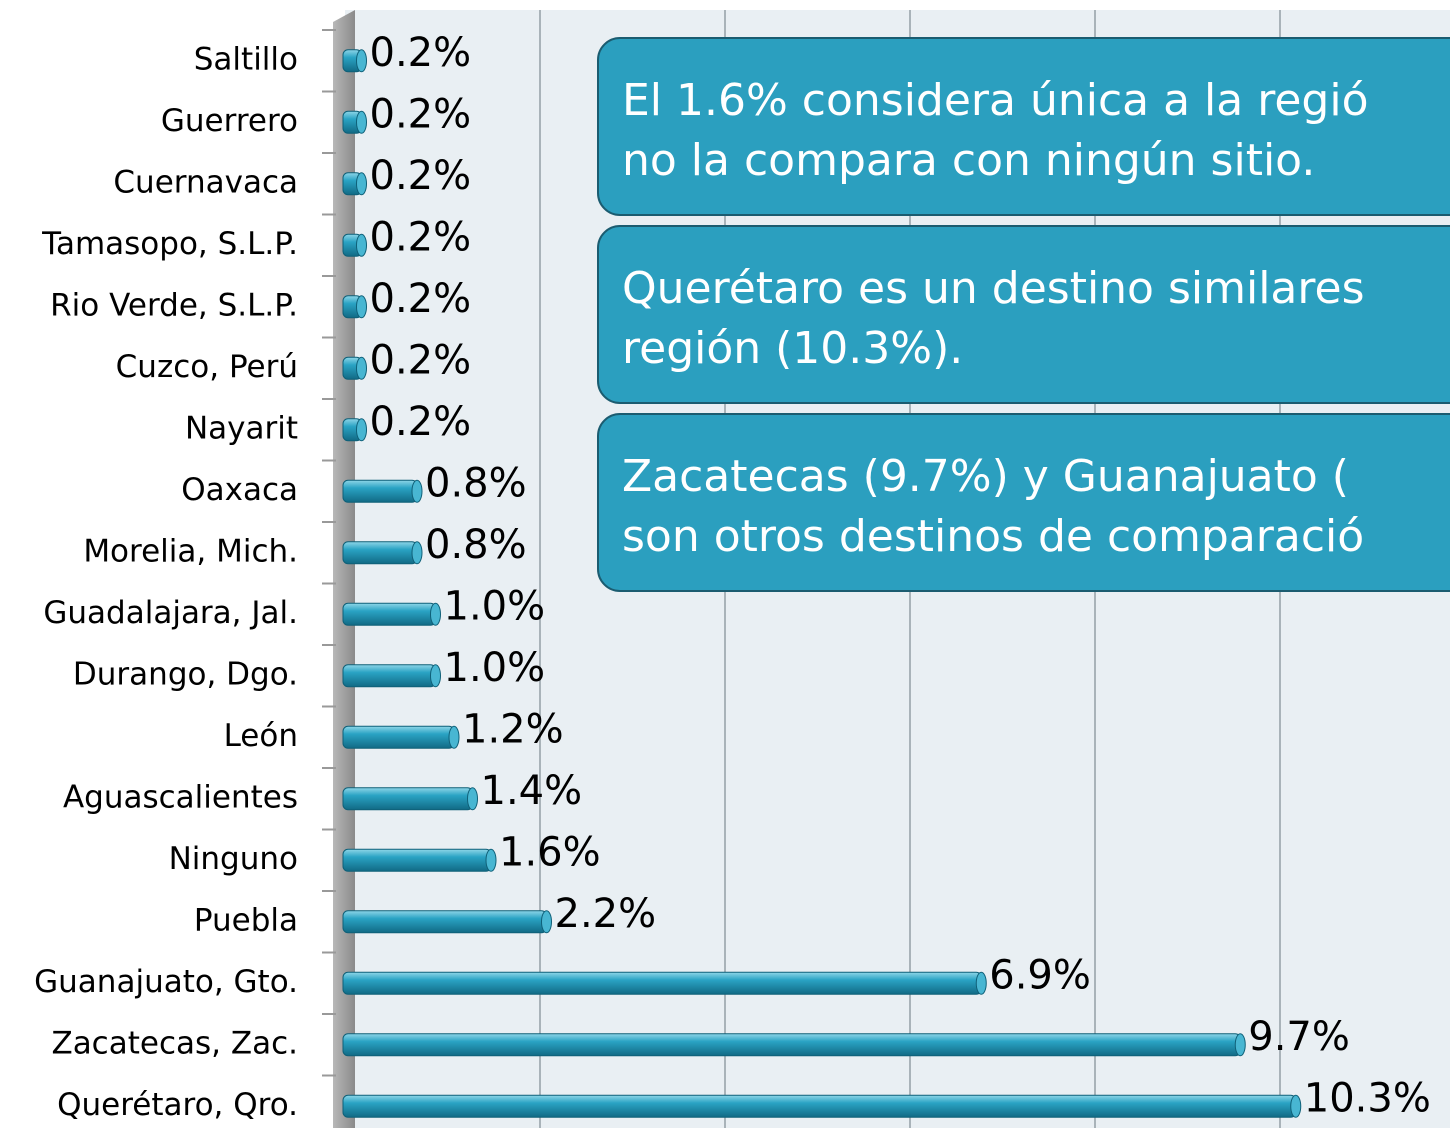 The height and width of the screenshot is (1128, 1450). I want to click on y-tick-label: Saltillo, so click(246, 59).